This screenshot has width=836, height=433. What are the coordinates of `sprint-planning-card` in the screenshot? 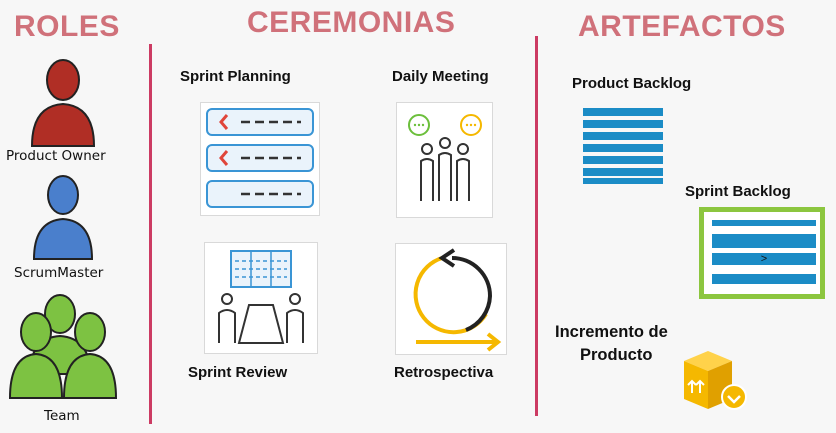 It's located at (260, 159).